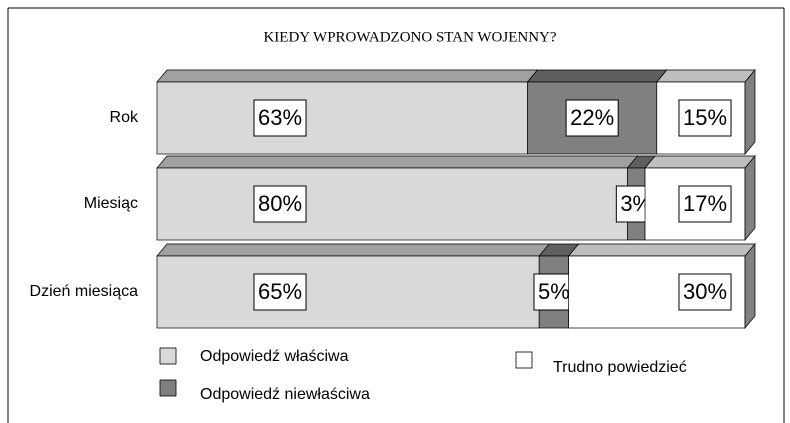 Image resolution: width=790 pixels, height=423 pixels. What do you see at coordinates (620, 367) in the screenshot?
I see `legend-label: Trudno powiedzieć` at bounding box center [620, 367].